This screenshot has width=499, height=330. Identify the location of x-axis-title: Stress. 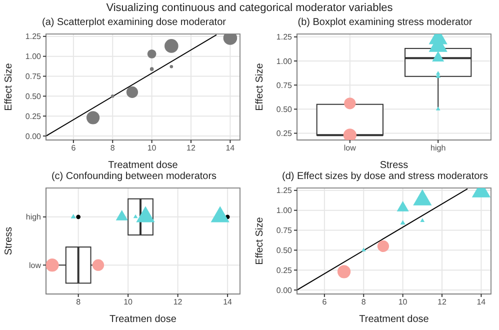
(394, 165).